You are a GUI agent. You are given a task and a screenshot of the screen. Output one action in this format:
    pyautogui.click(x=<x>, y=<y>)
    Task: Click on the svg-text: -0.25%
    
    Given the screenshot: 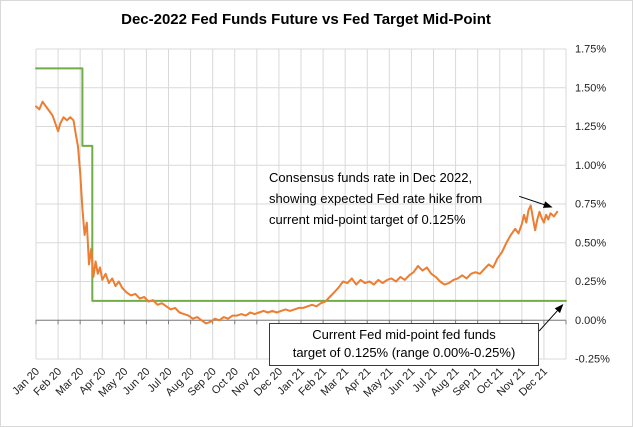 What is the action you would take?
    pyautogui.click(x=592, y=360)
    